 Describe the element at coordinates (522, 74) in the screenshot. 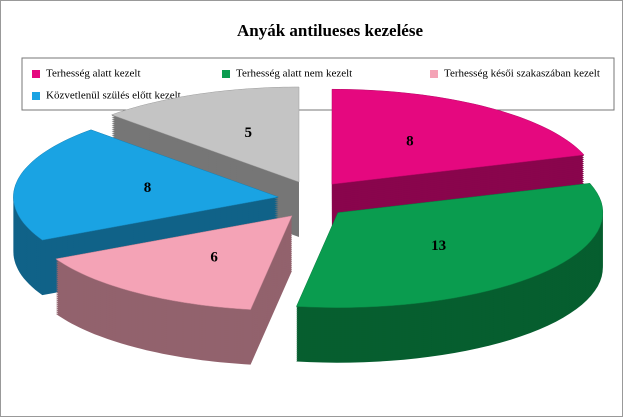

I see `legend-label: Terhesség késői szakaszában kezelt` at that location.